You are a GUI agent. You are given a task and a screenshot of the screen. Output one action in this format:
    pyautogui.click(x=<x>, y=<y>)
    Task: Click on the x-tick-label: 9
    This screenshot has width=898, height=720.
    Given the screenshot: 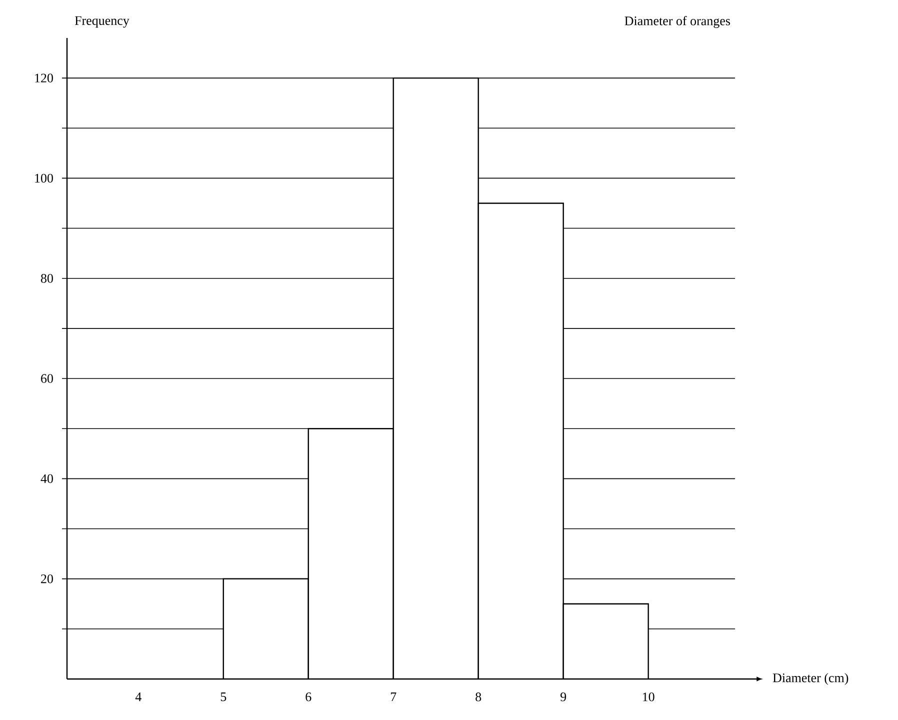 What is the action you would take?
    pyautogui.click(x=563, y=697)
    